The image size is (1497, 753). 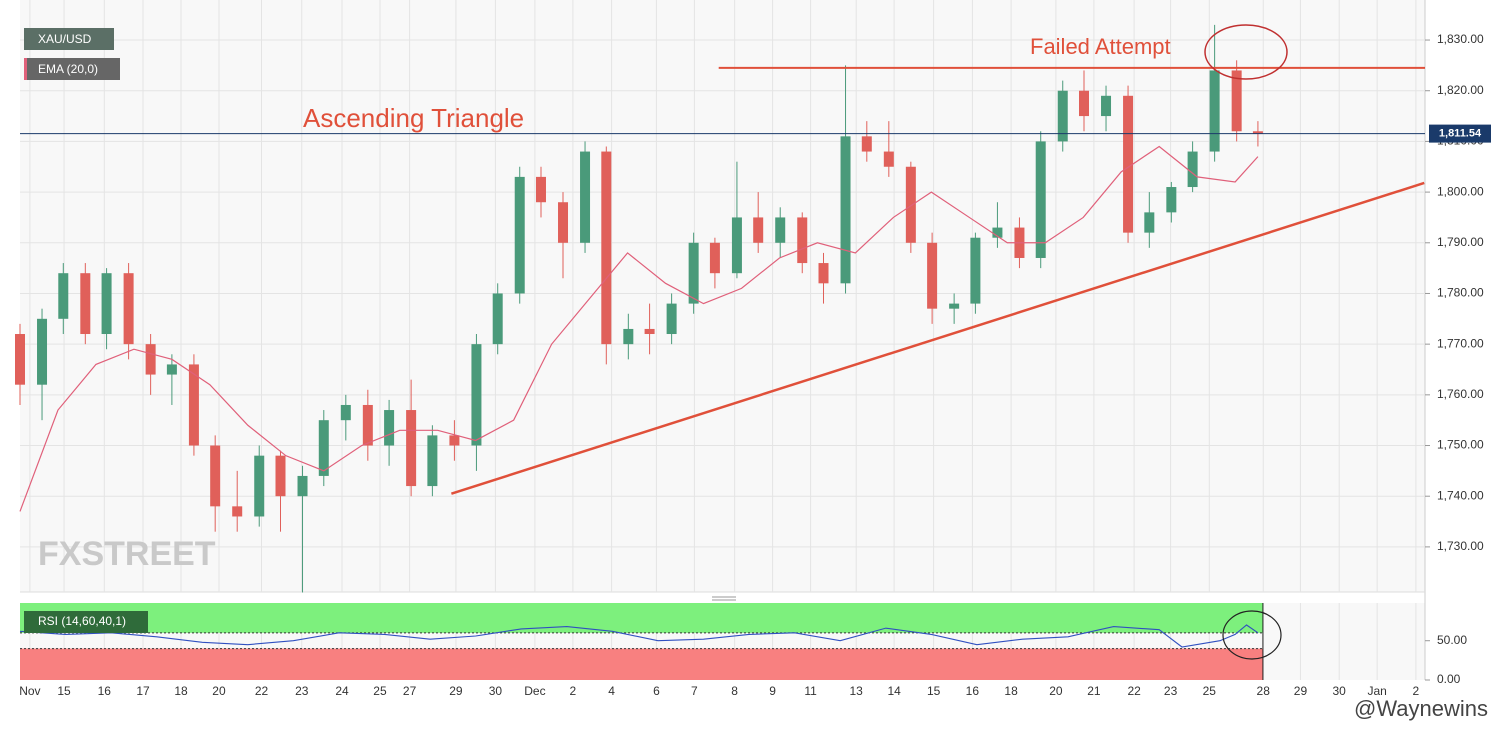 I want to click on legend-symbol: XAU/USD, so click(x=65, y=39).